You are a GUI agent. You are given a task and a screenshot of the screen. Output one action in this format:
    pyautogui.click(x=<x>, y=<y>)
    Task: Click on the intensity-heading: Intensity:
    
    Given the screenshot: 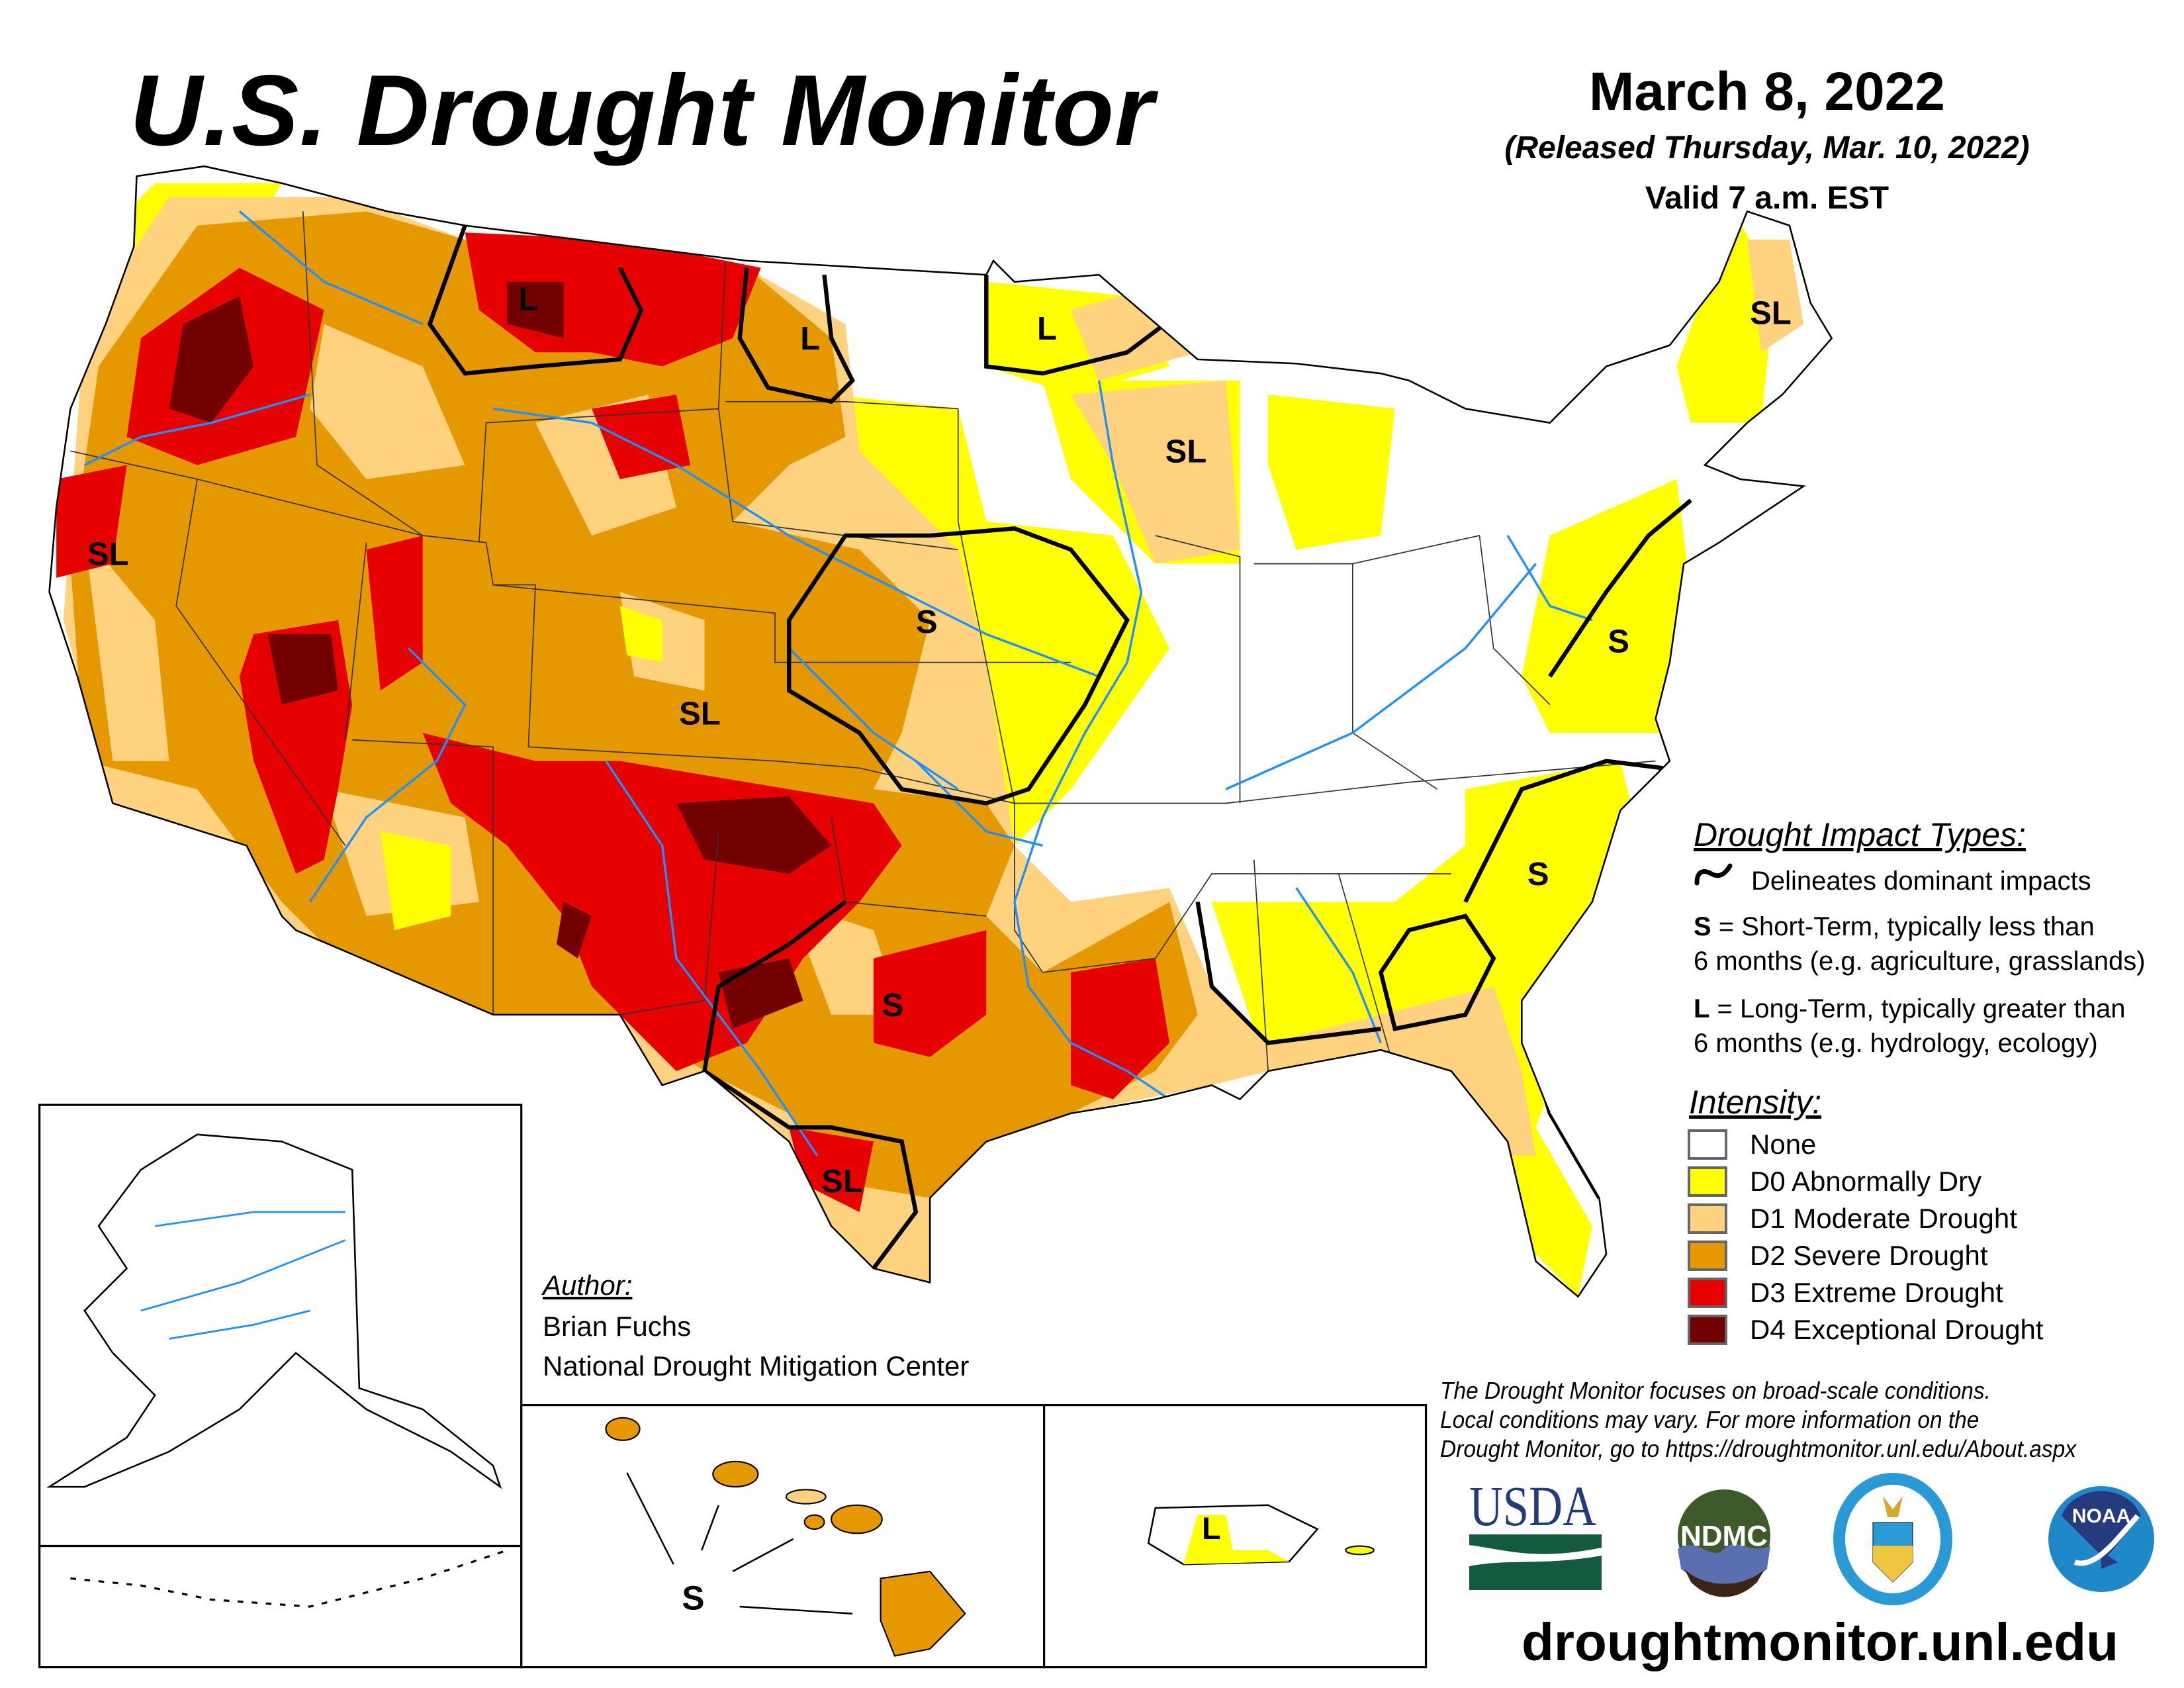 What is the action you would take?
    pyautogui.click(x=1755, y=1102)
    